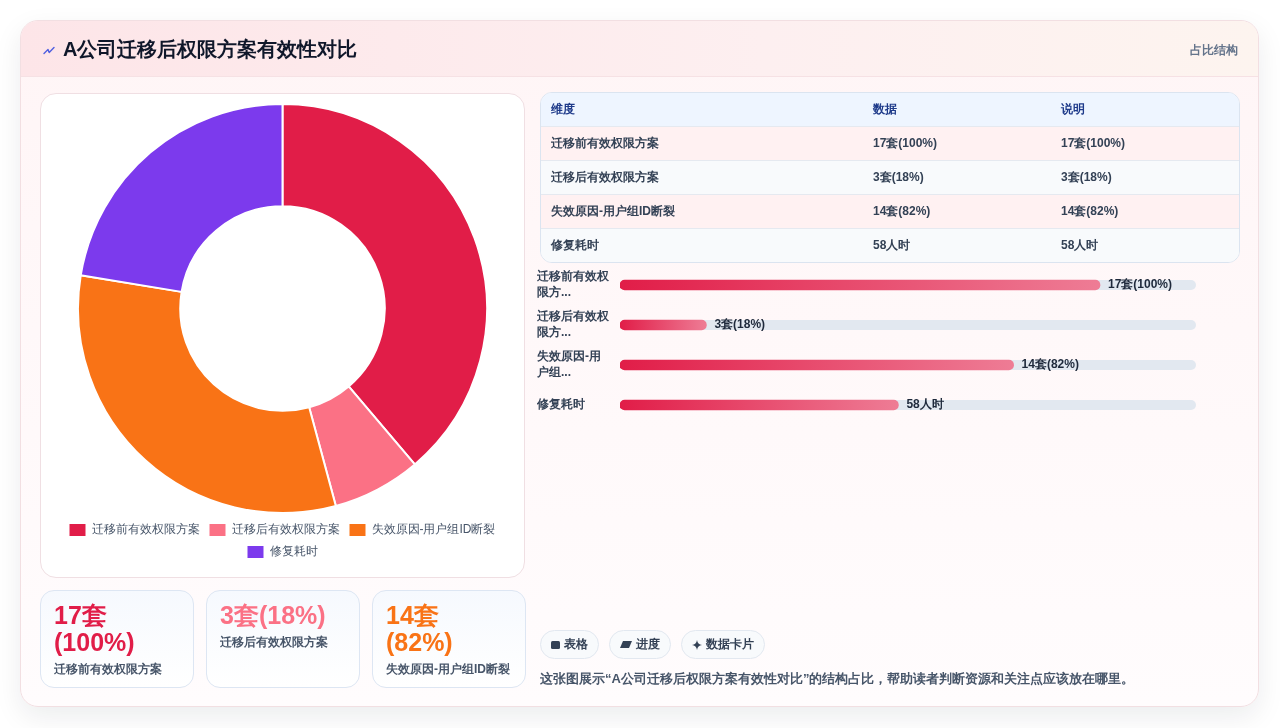  Describe the element at coordinates (576, 644) in the screenshot. I see `category-label: 表格` at that location.